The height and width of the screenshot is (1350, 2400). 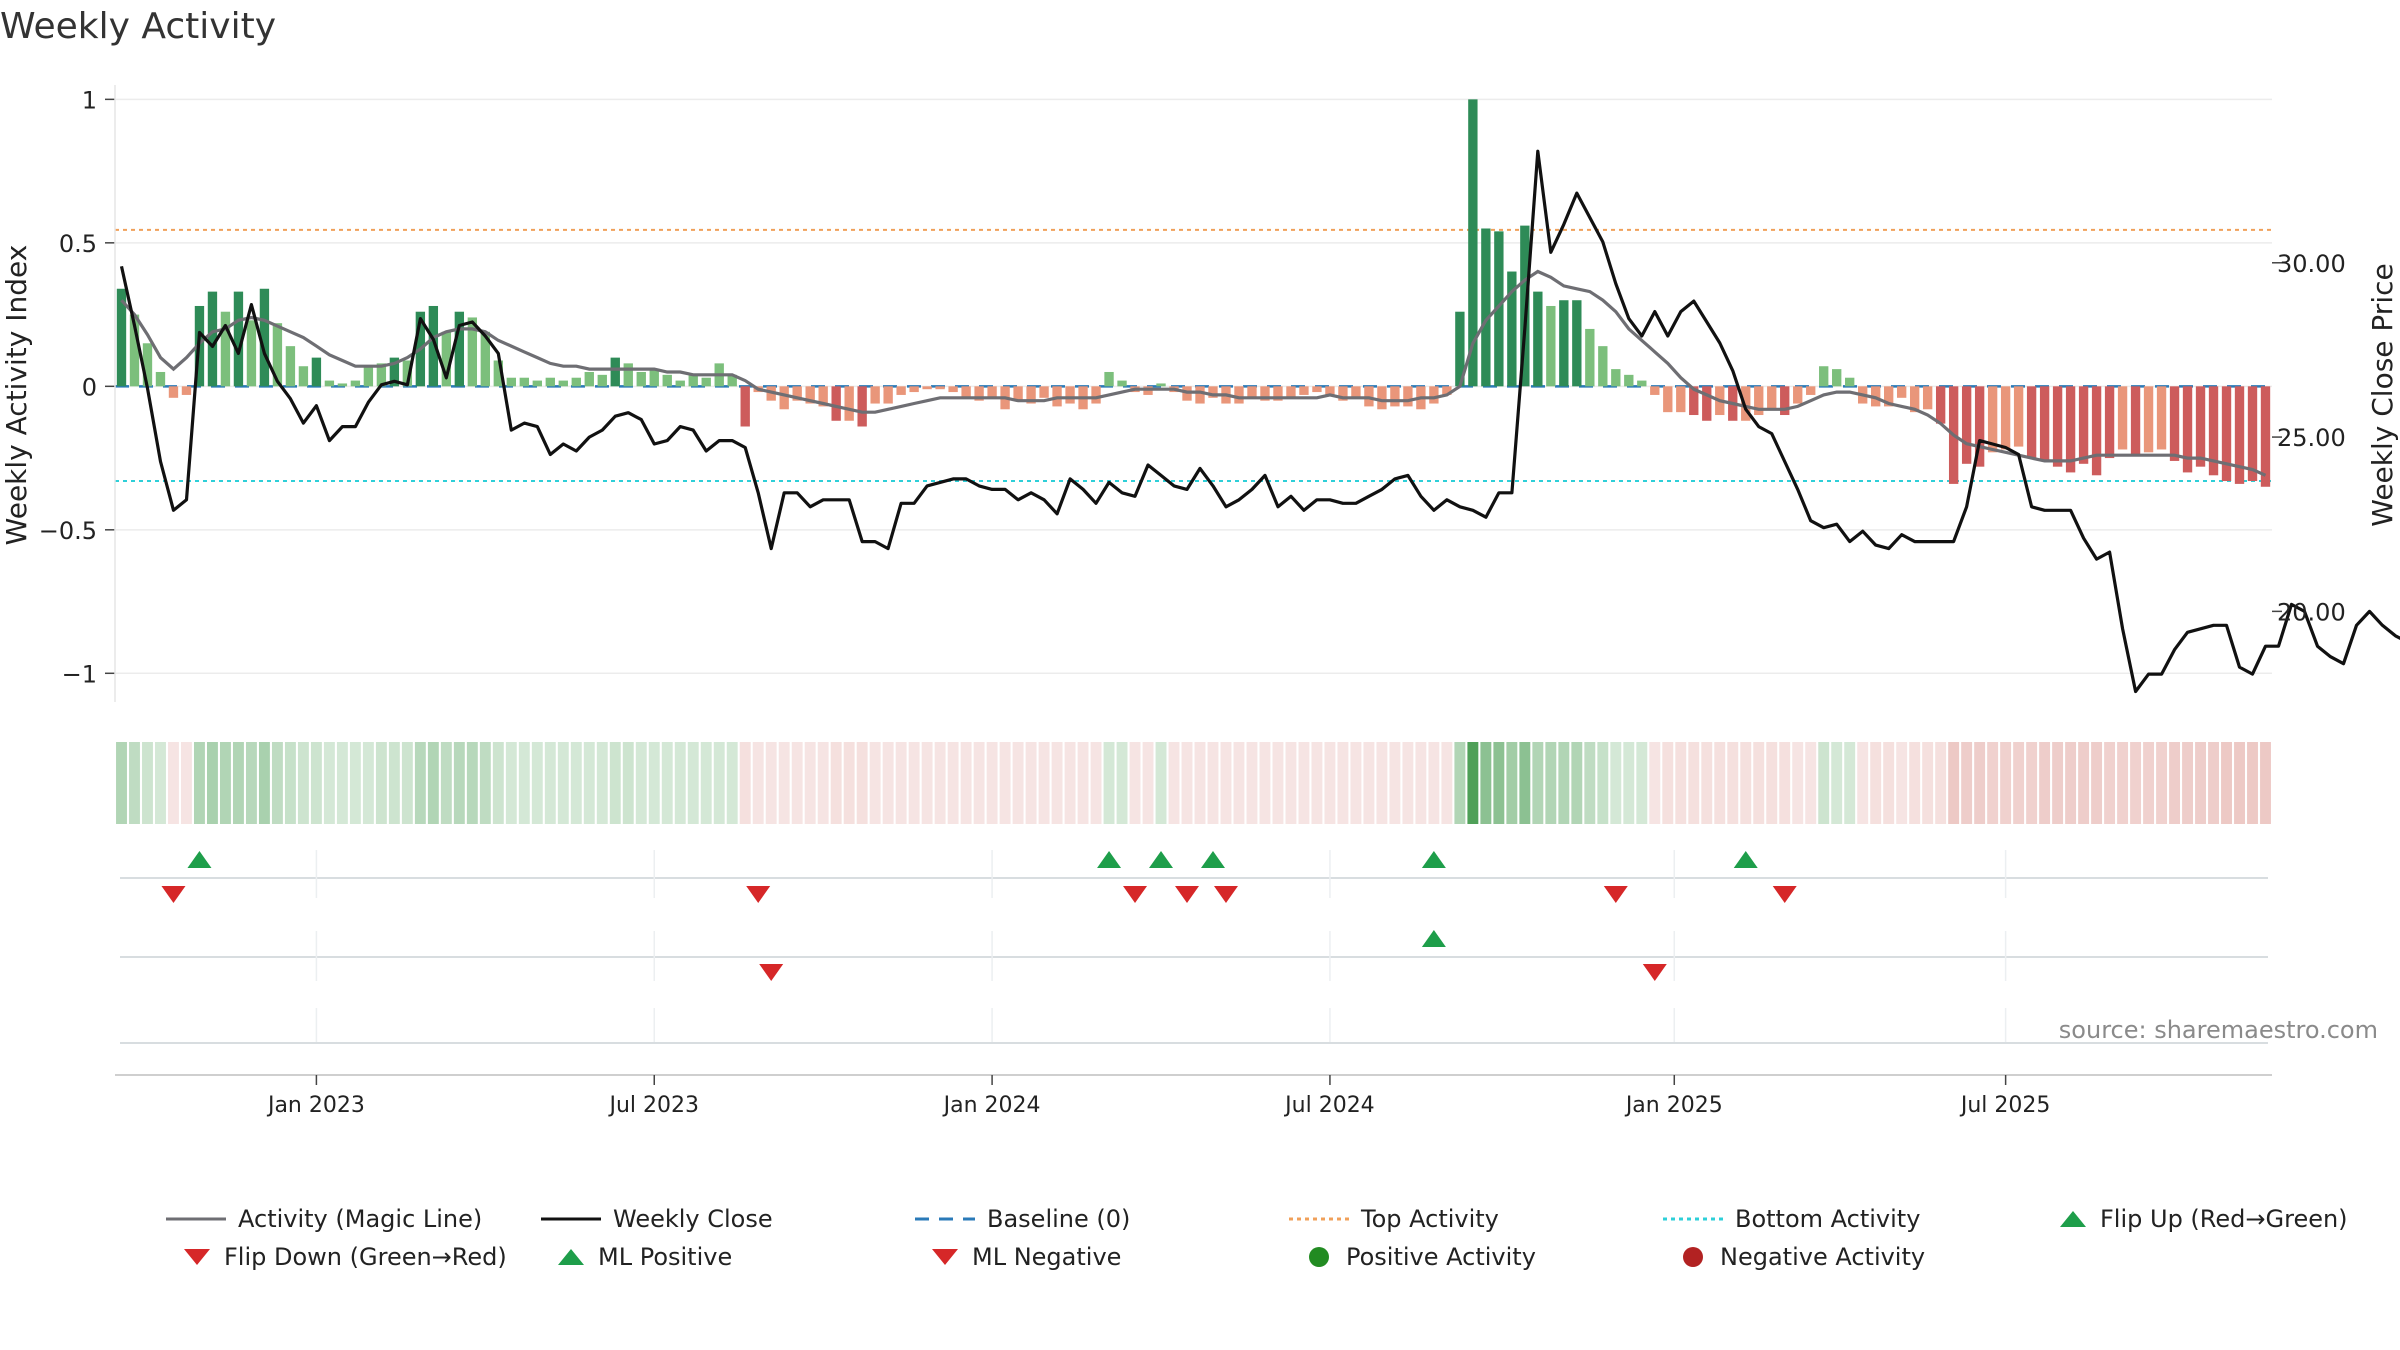 What do you see at coordinates (945, 1257) in the screenshot?
I see `triangle-down-icon` at bounding box center [945, 1257].